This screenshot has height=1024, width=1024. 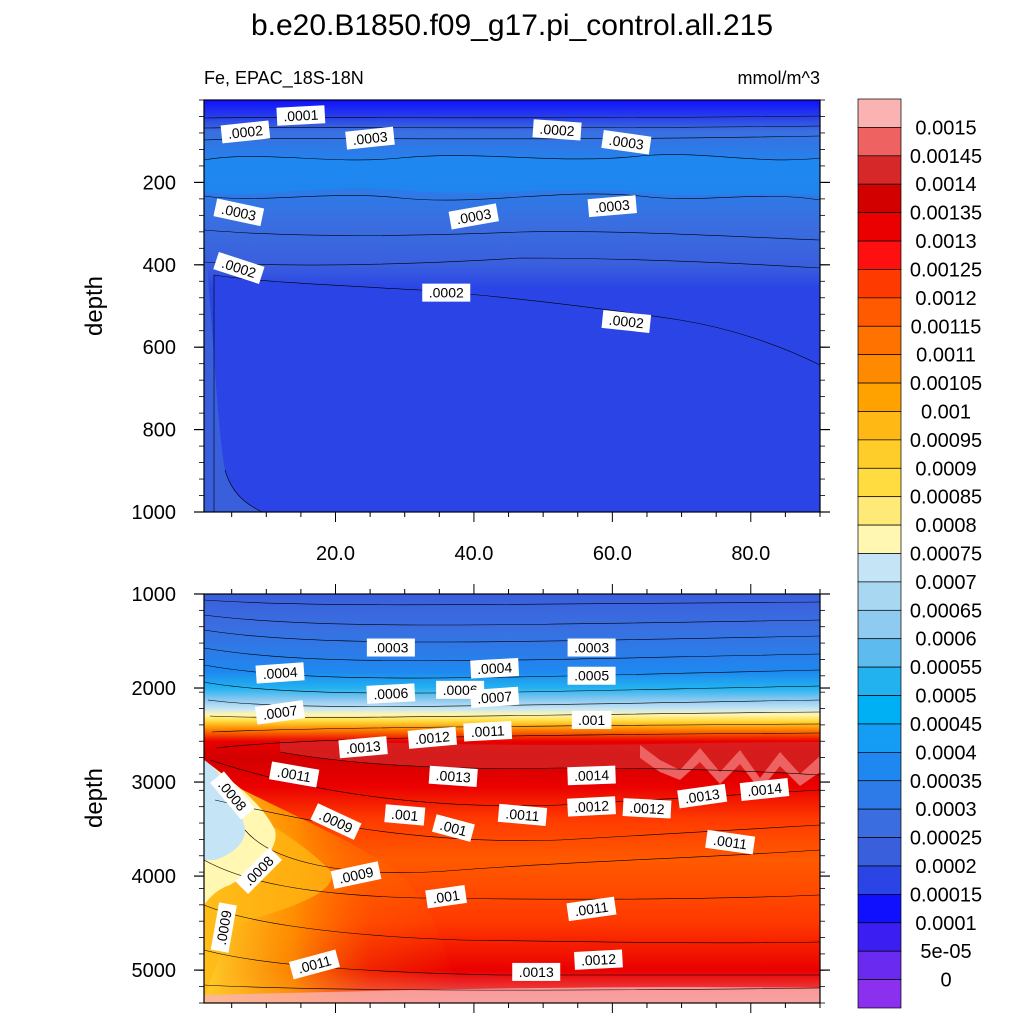 What do you see at coordinates (946, 356) in the screenshot?
I see `colorbar-label: 0.0011` at bounding box center [946, 356].